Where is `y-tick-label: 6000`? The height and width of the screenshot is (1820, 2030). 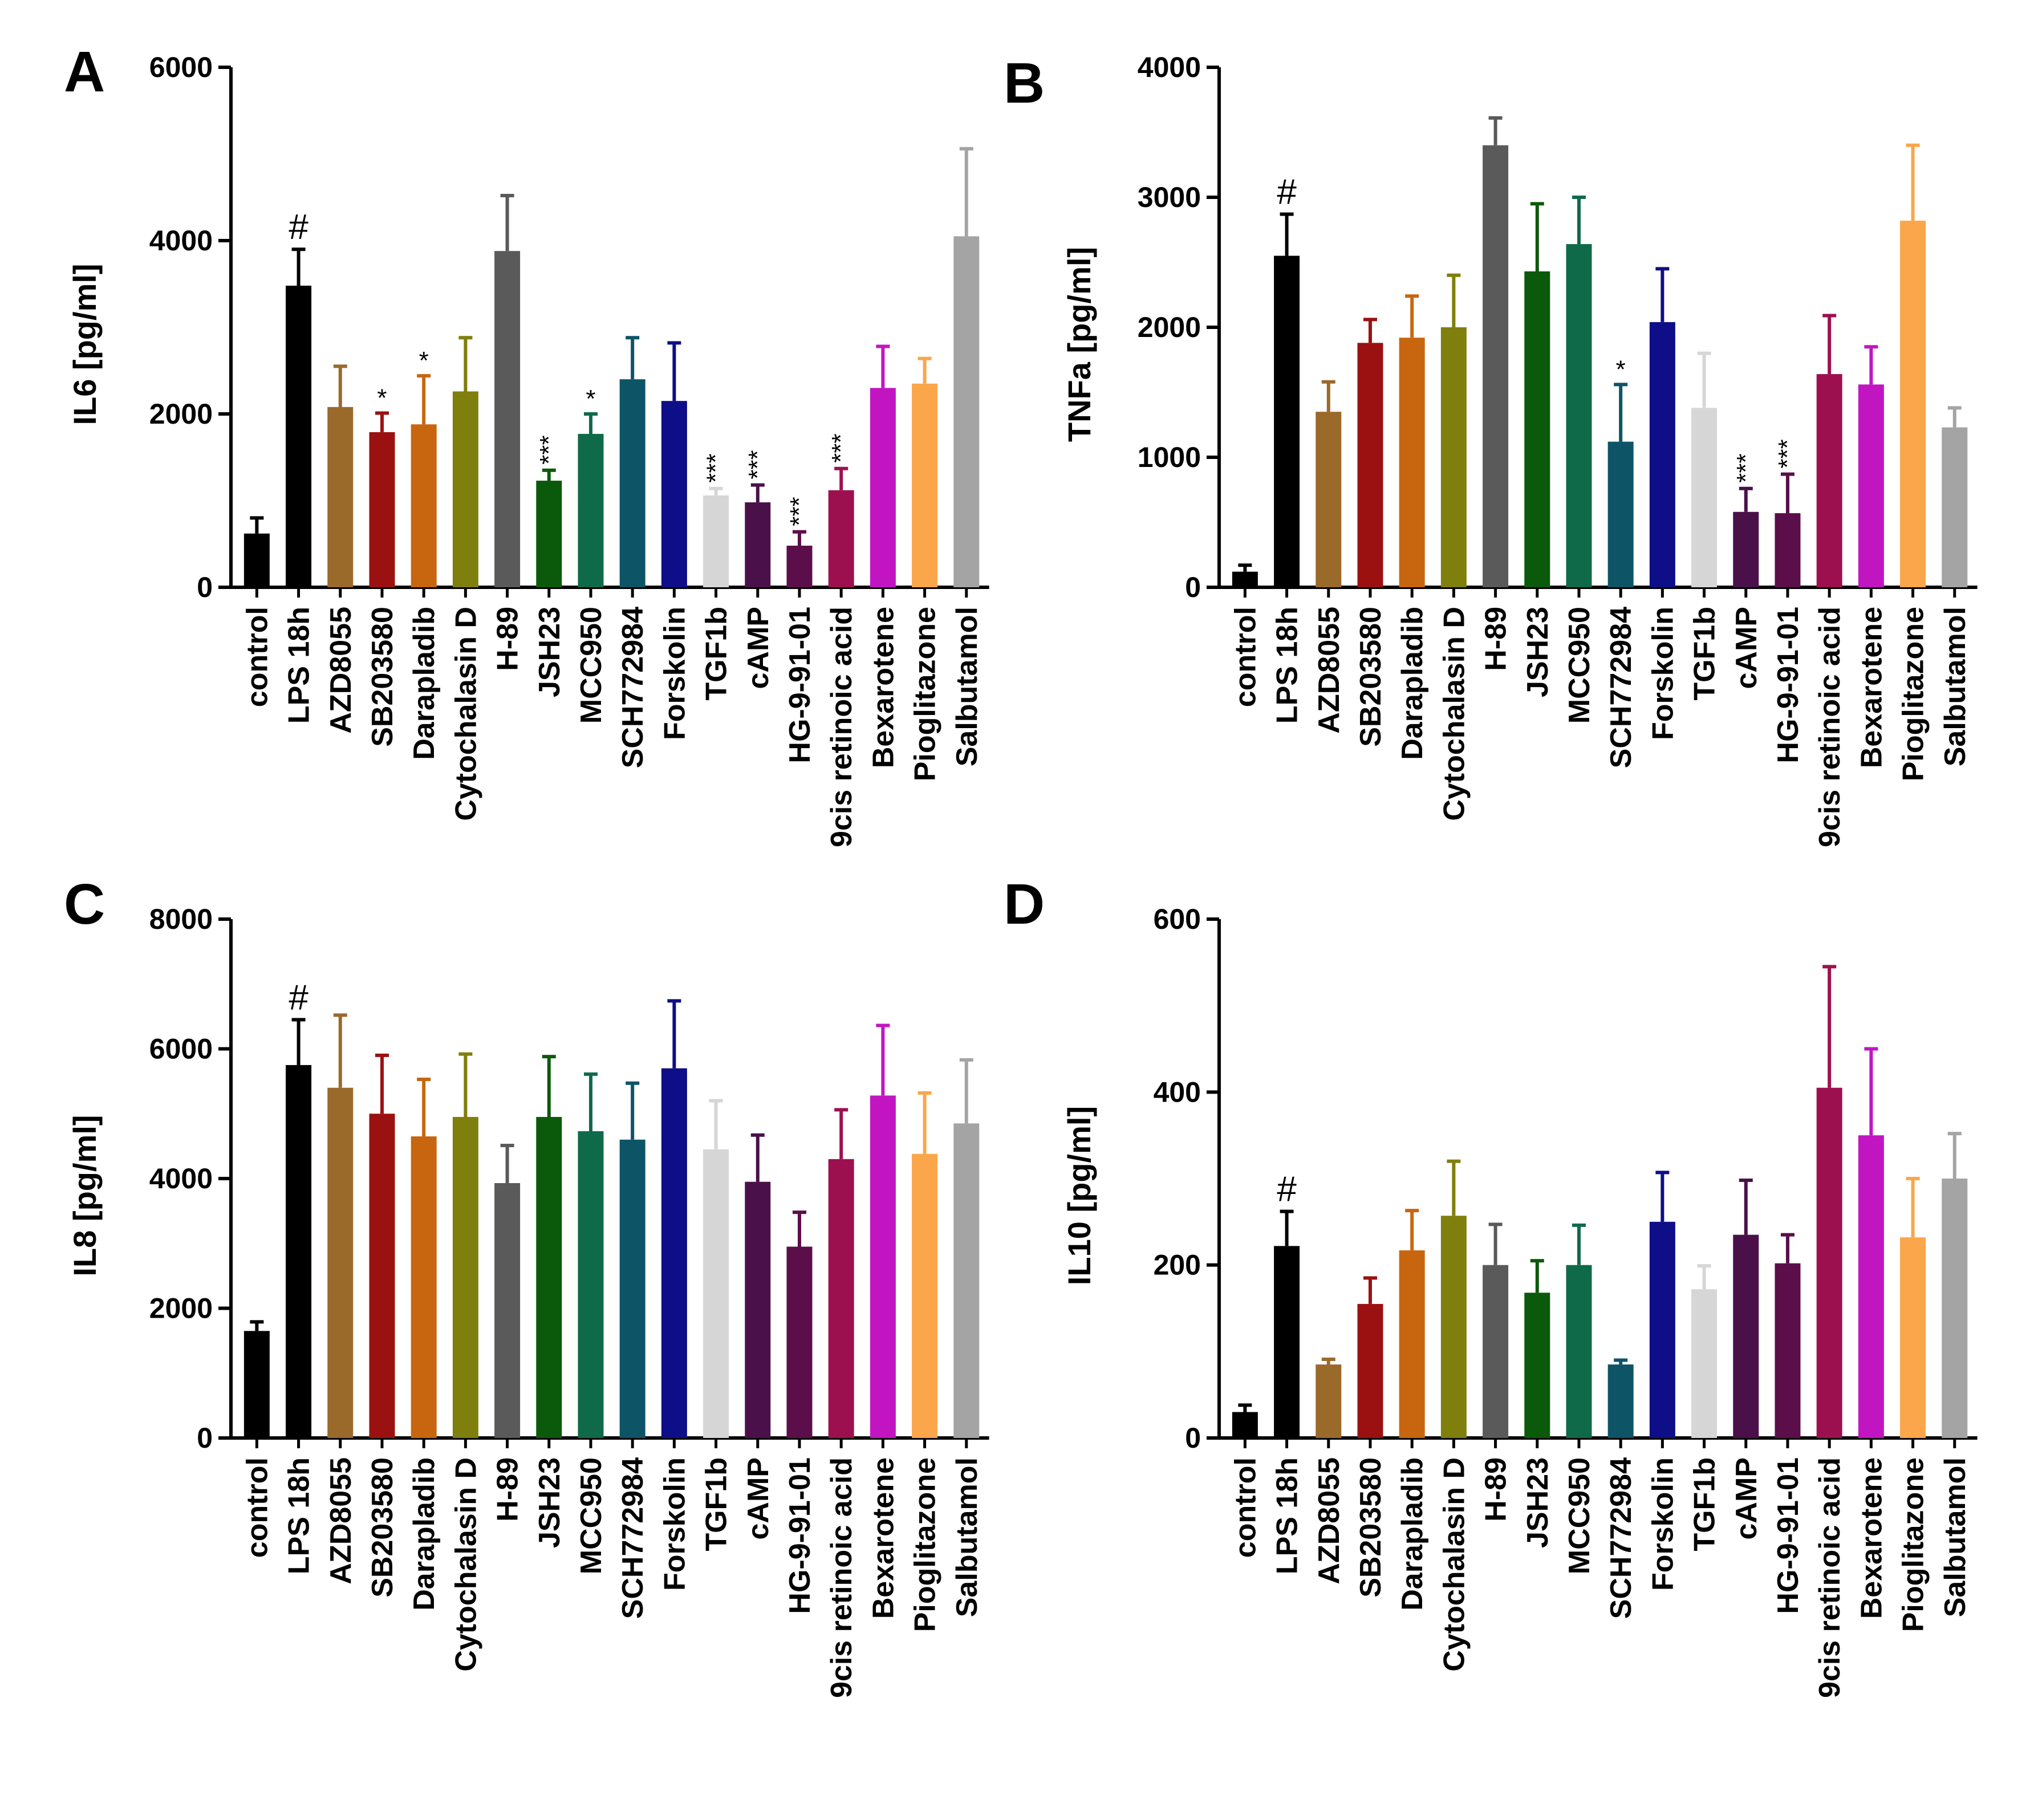 y-tick-label: 6000 is located at coordinates (181, 67).